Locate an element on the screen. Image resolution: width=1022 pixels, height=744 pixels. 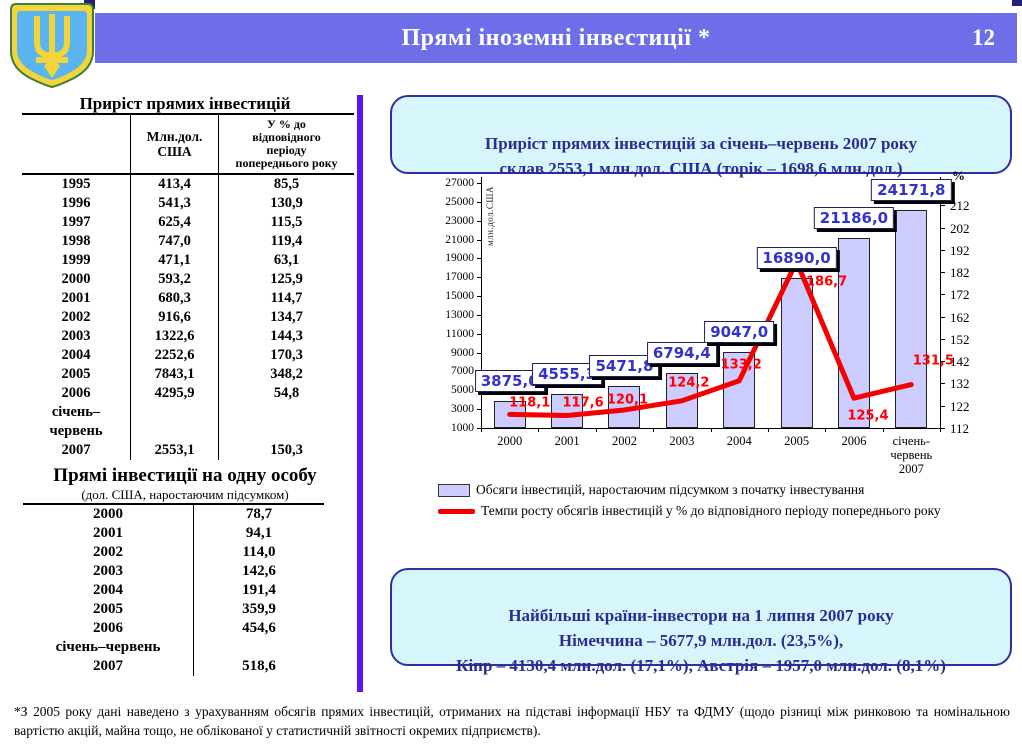
table2-subtitle: (дол. США, наростаючим підсумком) is located at coordinates (185, 494).